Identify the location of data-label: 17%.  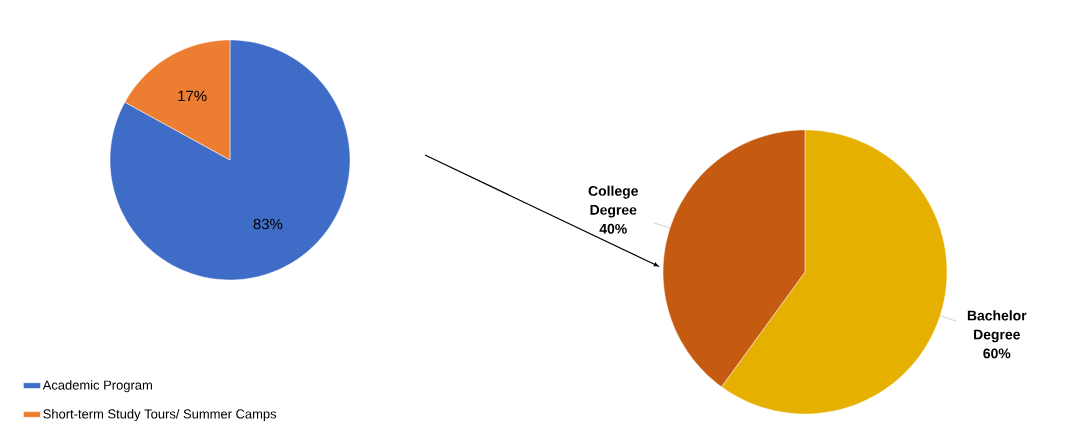
(192, 96).